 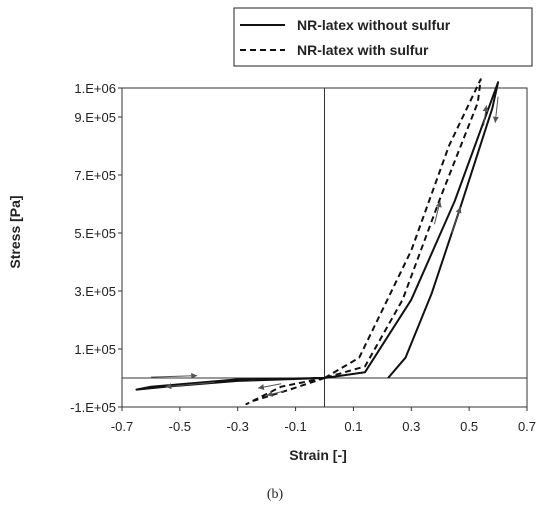 I want to click on legend-dashed-label: NR-latex with sulfur, so click(x=363, y=50).